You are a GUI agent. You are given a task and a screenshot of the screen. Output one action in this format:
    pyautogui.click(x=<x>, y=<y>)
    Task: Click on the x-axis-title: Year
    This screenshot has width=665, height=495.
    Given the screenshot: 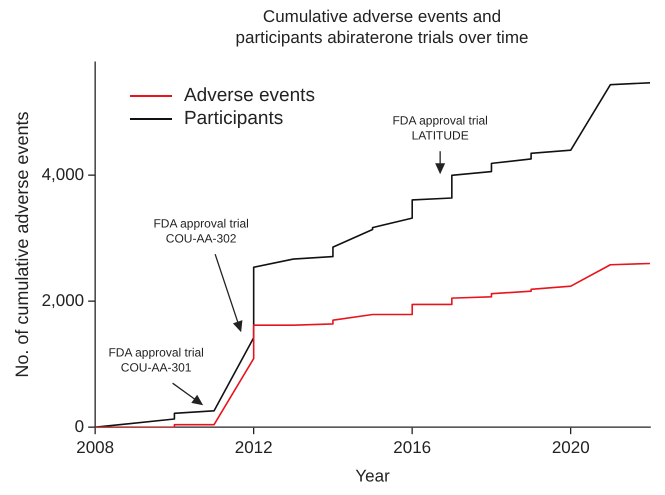 What is the action you would take?
    pyautogui.click(x=372, y=476)
    